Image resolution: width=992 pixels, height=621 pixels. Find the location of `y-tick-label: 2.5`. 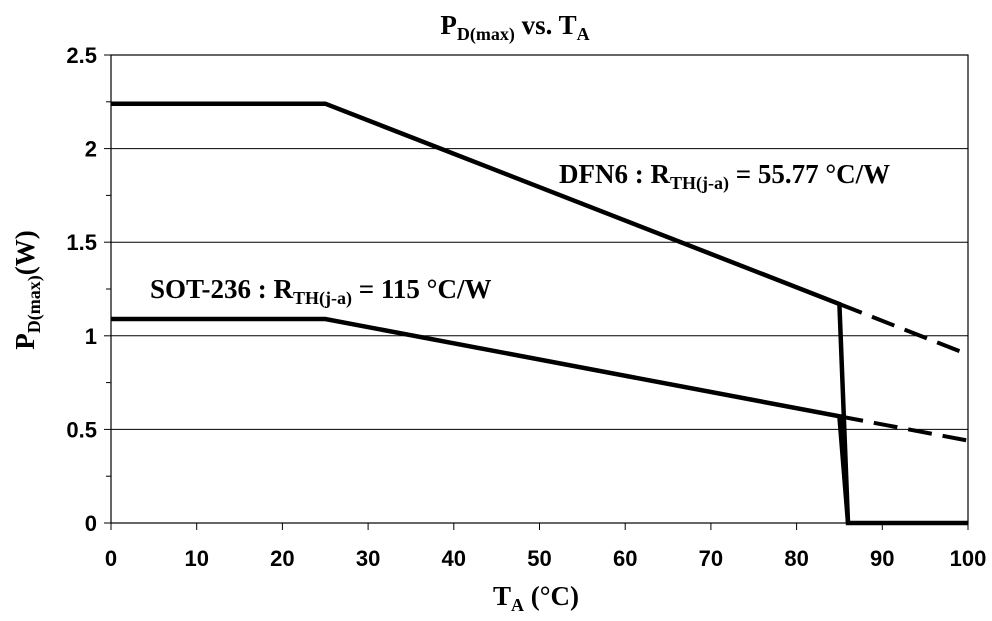

y-tick-label: 2.5 is located at coordinates (81, 55).